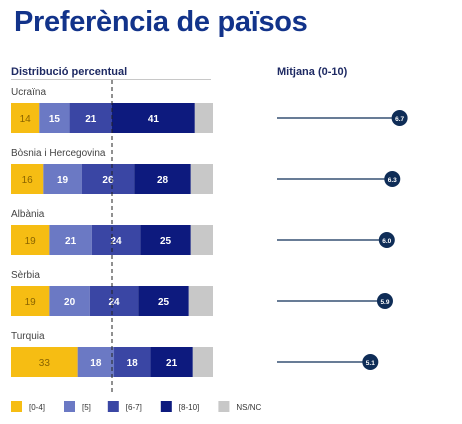 This screenshot has width=462, height=424. I want to click on mean-label: 5.9, so click(384, 302).